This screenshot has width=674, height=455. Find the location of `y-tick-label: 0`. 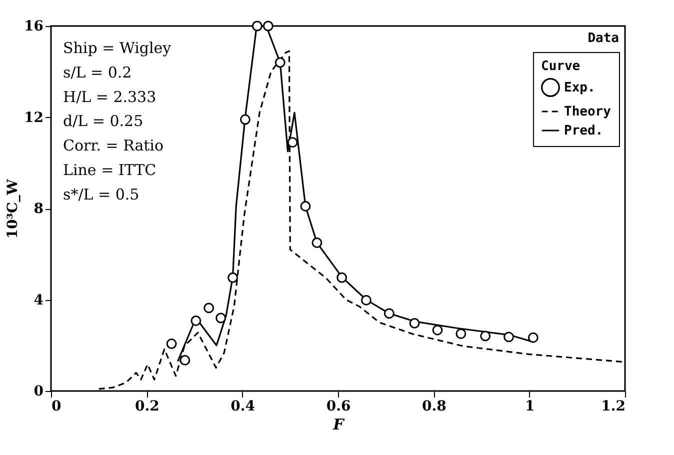

y-tick-label: 0 is located at coordinates (39, 392).